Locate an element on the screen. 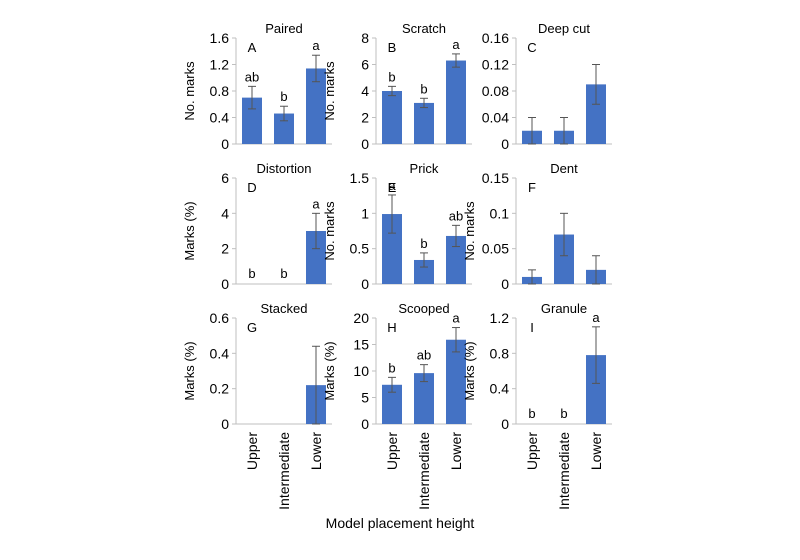 This screenshot has height=560, width=800. chart-title: Deep cut is located at coordinates (564, 28).